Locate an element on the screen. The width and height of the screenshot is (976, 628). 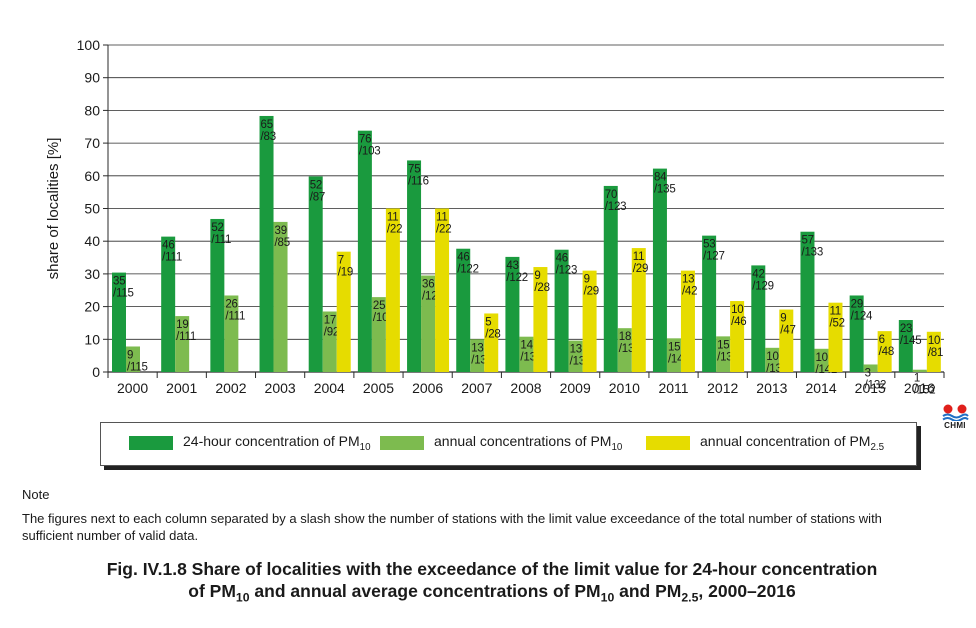
chmi-logo: CHMI is located at coordinates (955, 416).